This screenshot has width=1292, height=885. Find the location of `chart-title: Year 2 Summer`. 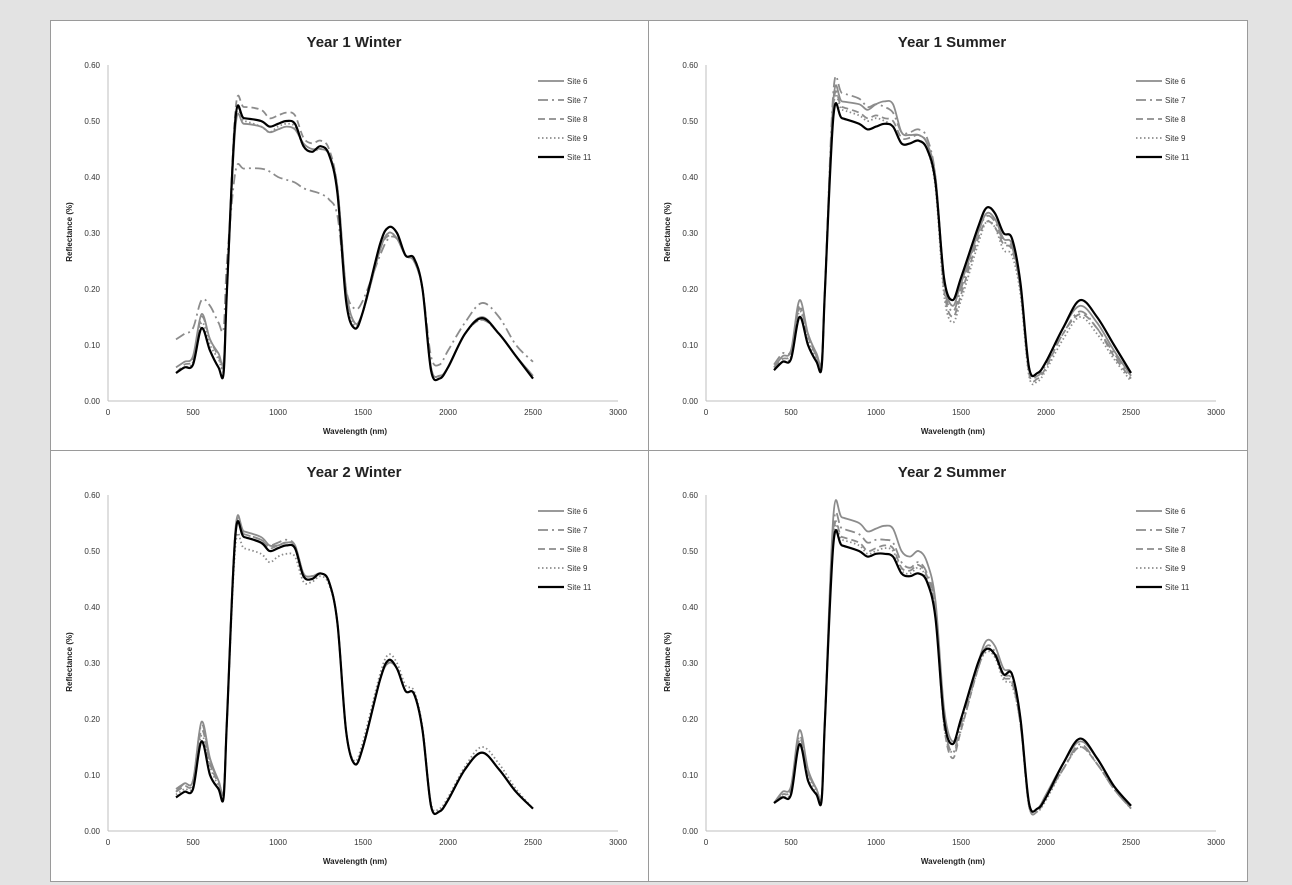

chart-title: Year 2 Summer is located at coordinates (952, 472).